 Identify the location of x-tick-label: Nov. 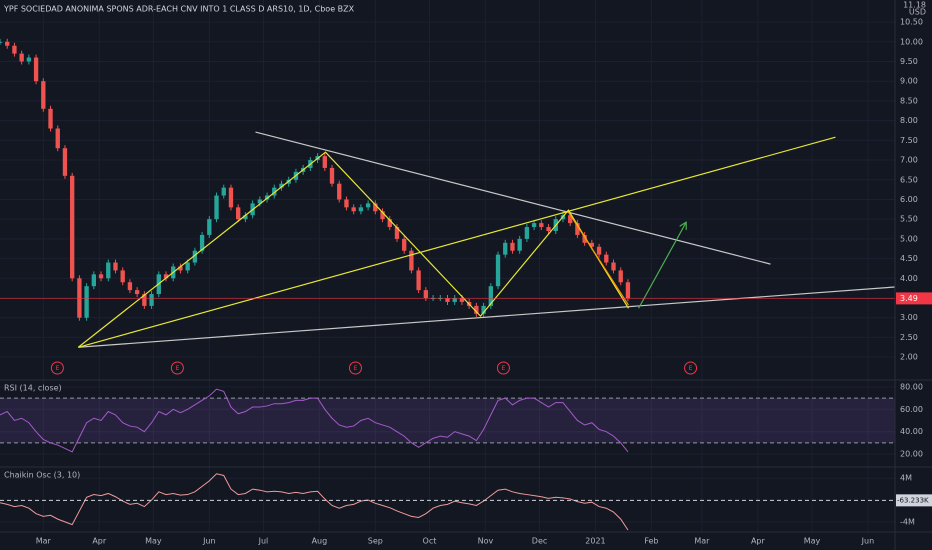
(486, 541).